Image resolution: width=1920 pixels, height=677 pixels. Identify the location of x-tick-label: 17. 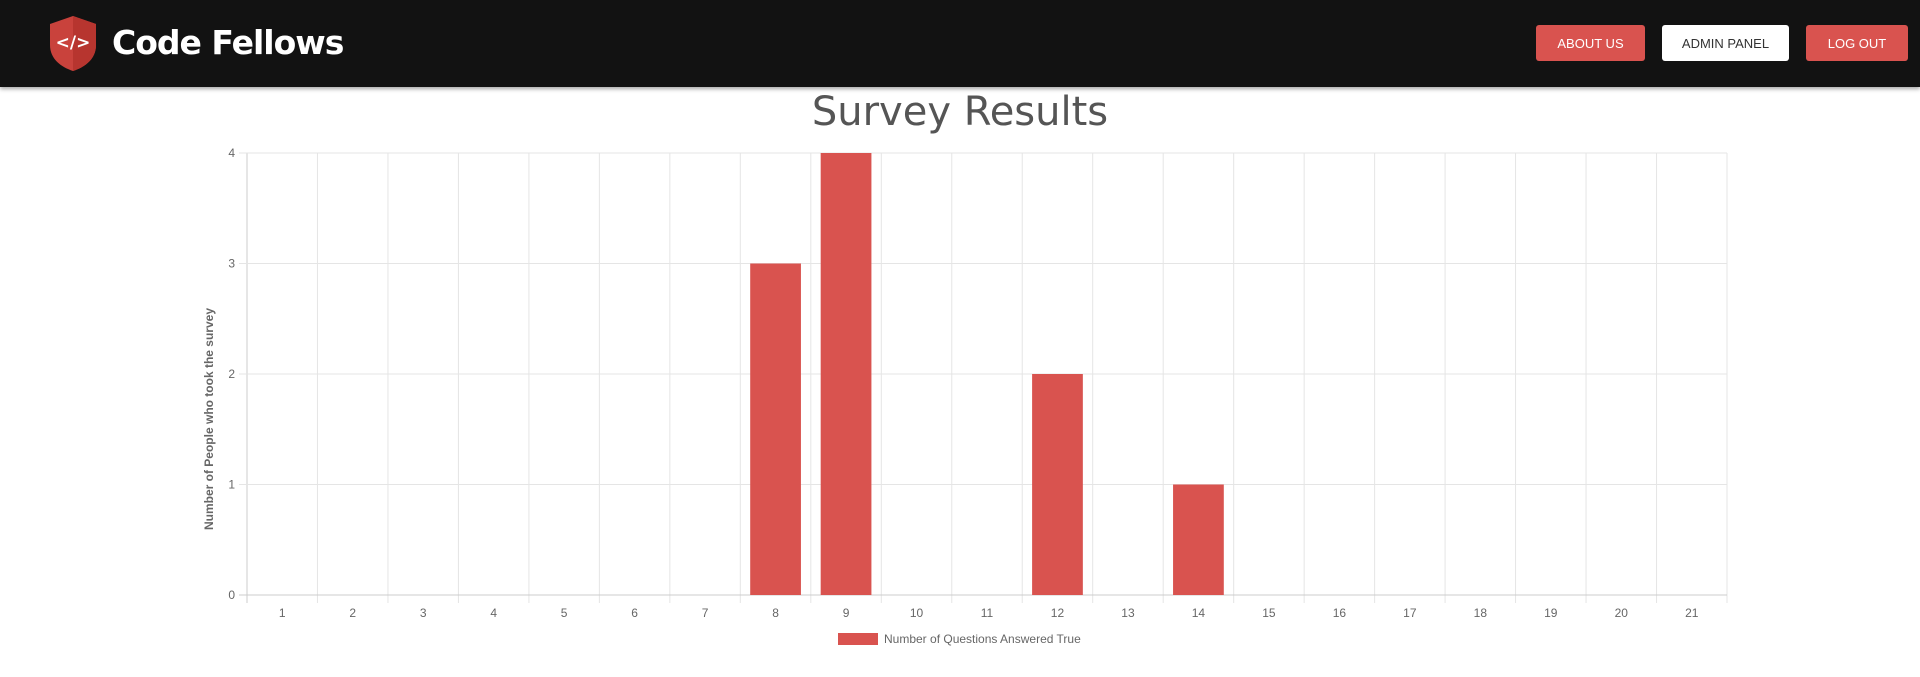
(1410, 613).